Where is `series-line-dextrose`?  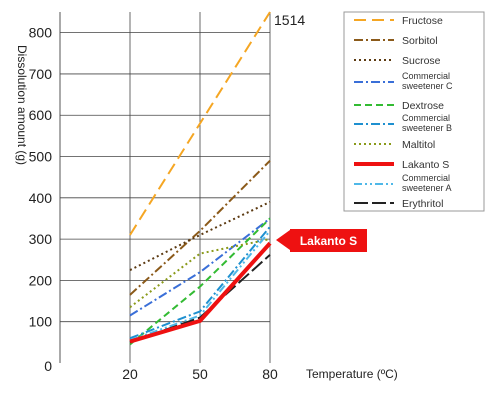 series-line-dextrose is located at coordinates (200, 281).